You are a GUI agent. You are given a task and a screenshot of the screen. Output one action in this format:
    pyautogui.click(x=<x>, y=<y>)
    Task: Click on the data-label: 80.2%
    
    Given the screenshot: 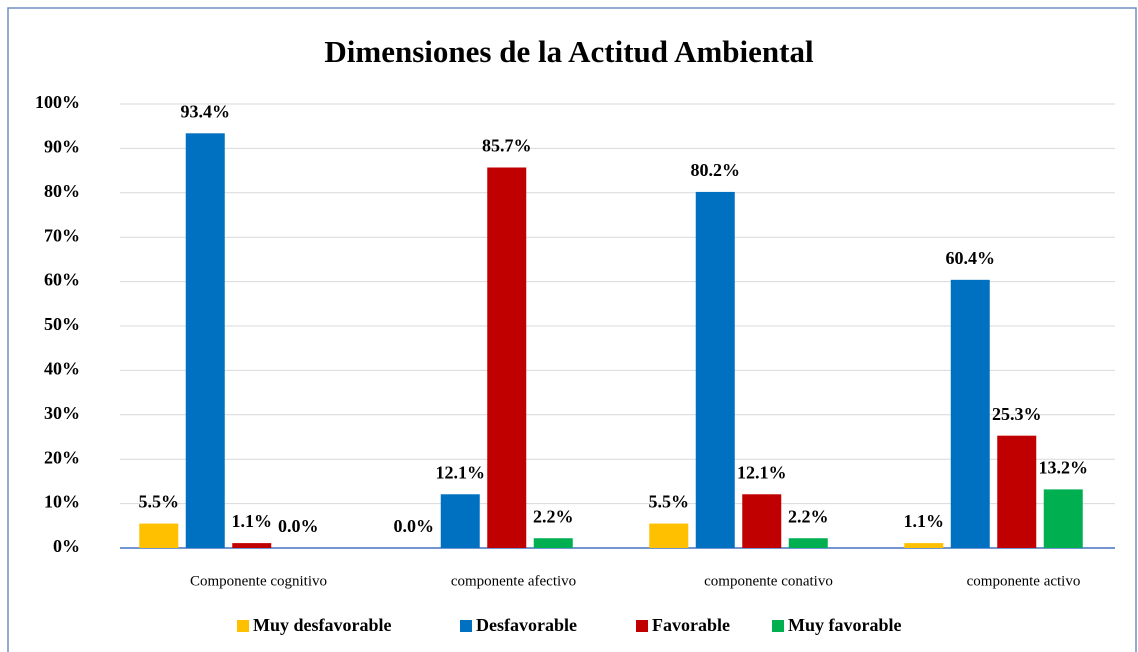 What is the action you would take?
    pyautogui.click(x=716, y=170)
    